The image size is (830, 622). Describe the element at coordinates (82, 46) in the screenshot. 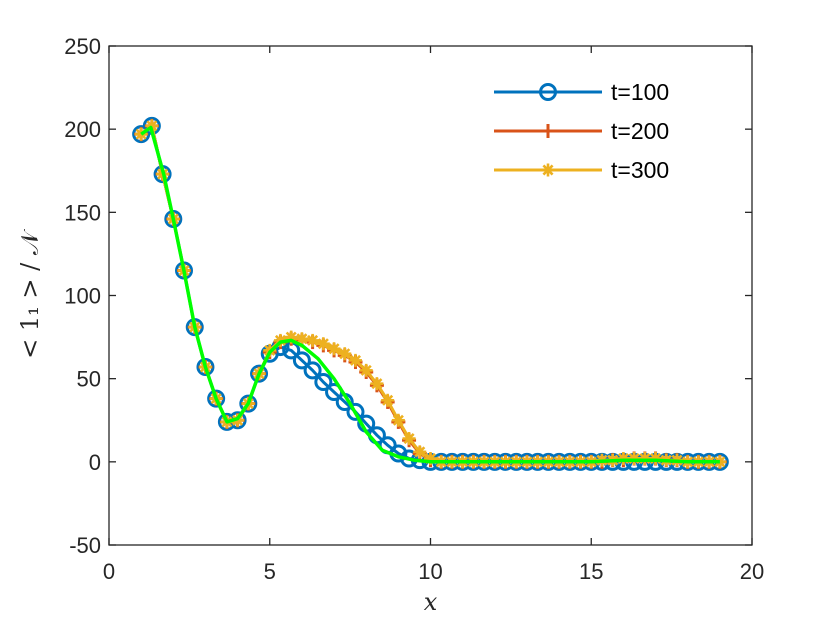

I see `y-tick-label-6: 250` at that location.